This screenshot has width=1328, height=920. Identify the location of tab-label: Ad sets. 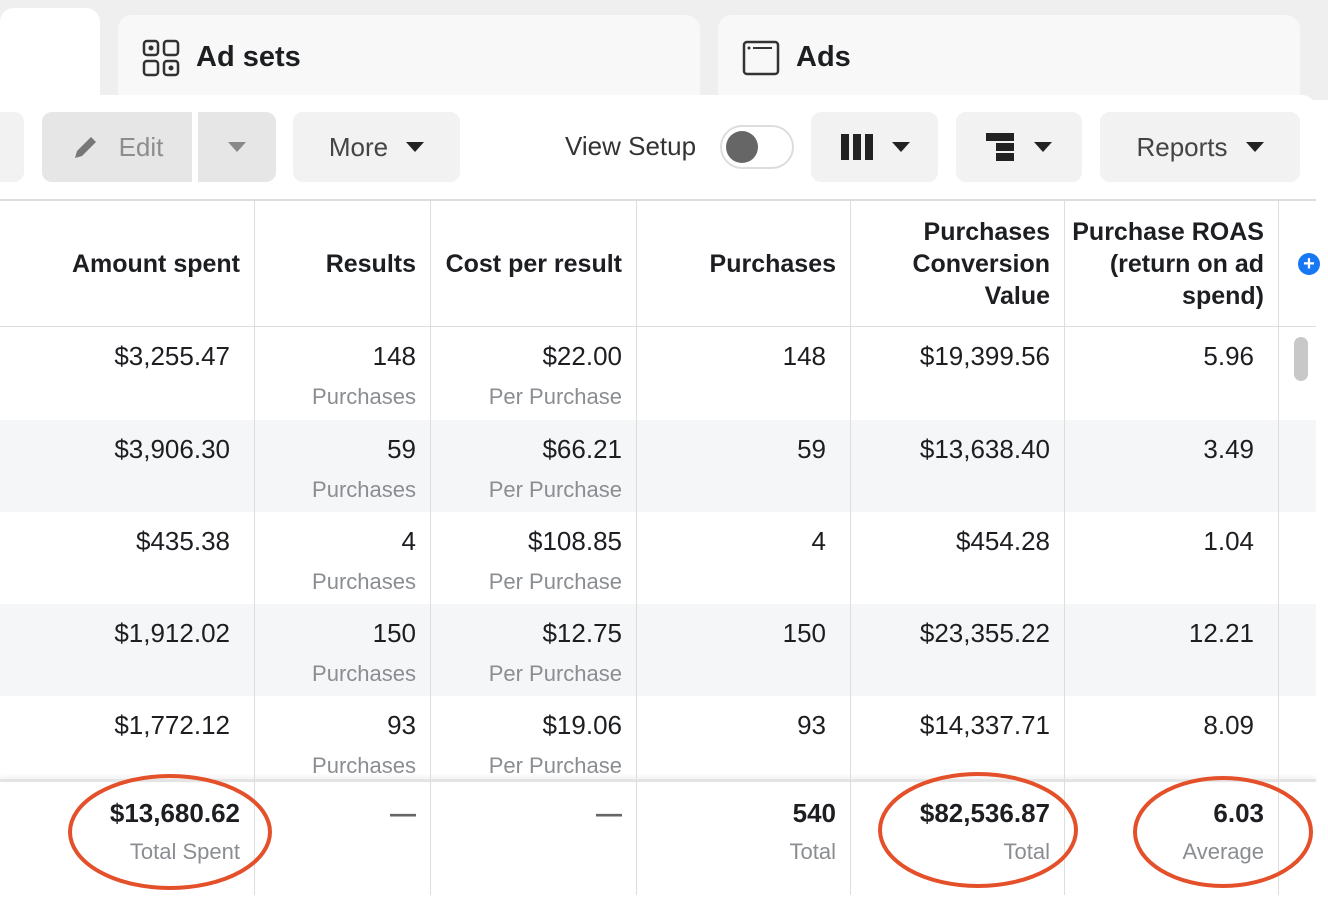
(248, 57).